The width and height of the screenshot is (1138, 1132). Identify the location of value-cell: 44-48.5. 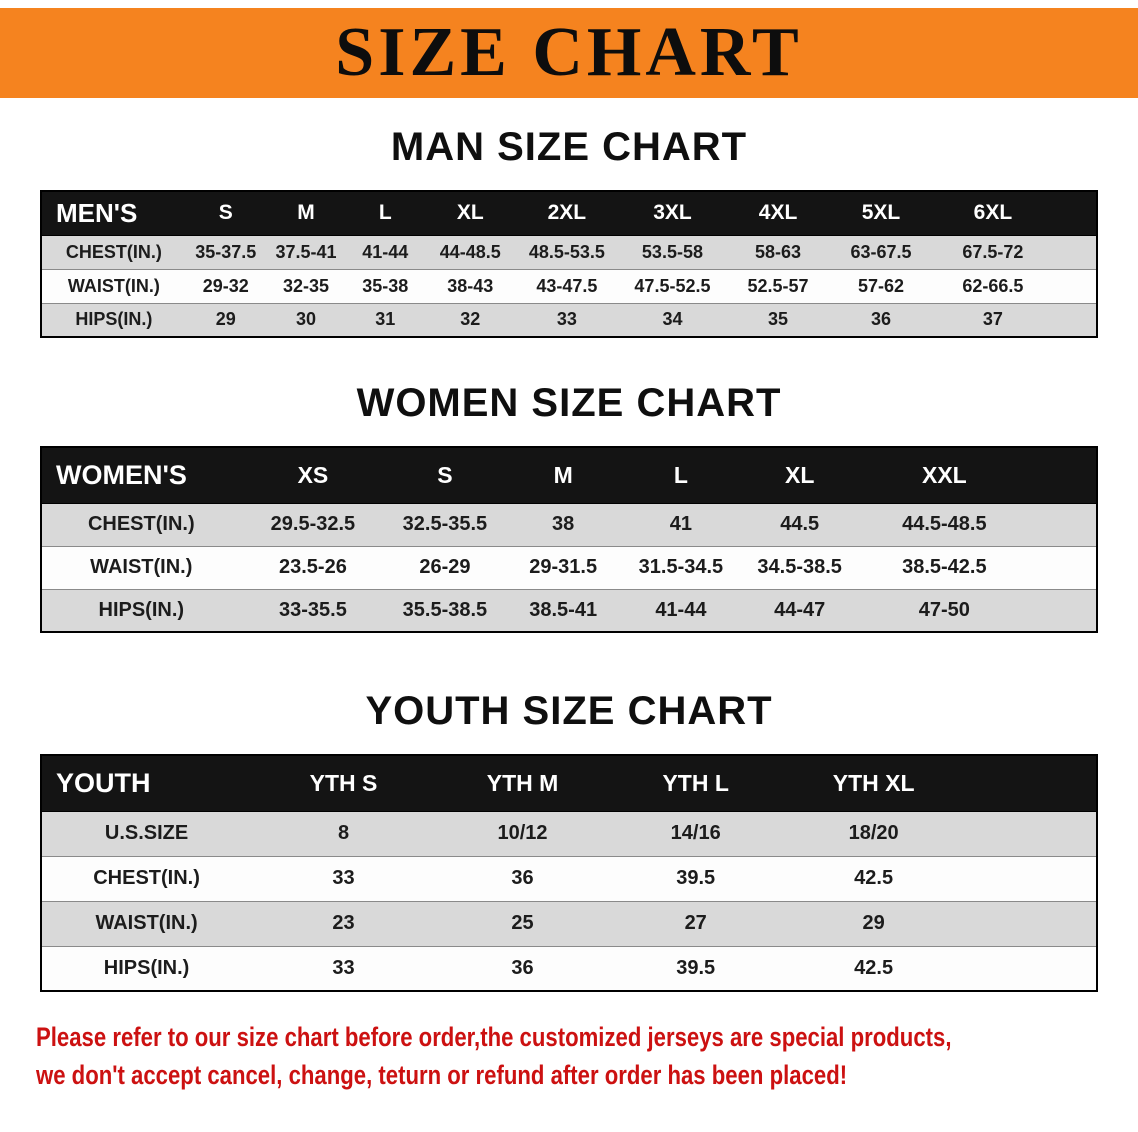
(470, 251).